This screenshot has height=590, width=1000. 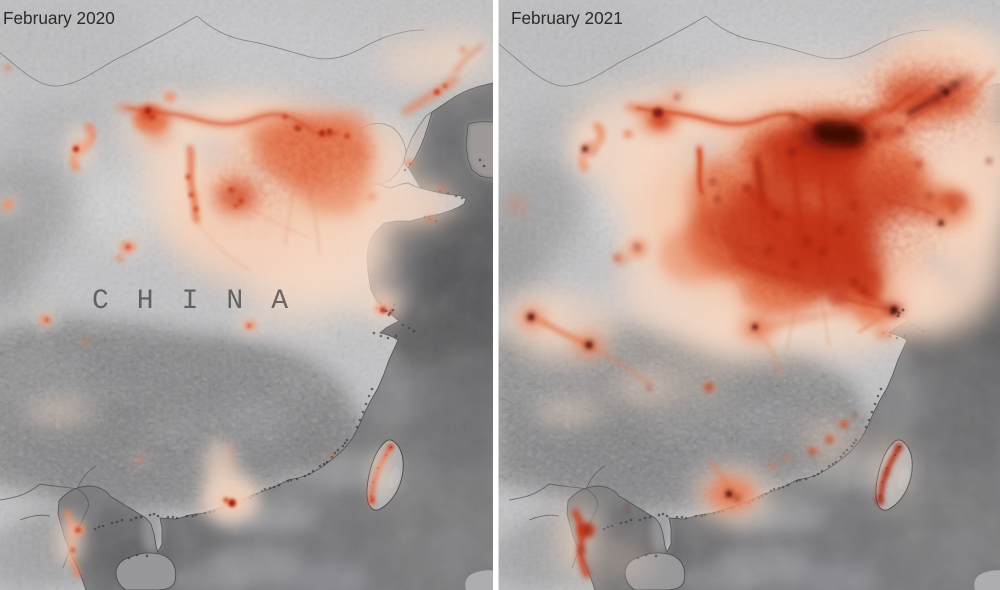 What do you see at coordinates (567, 18) in the screenshot?
I see `svg-text: February 2021` at bounding box center [567, 18].